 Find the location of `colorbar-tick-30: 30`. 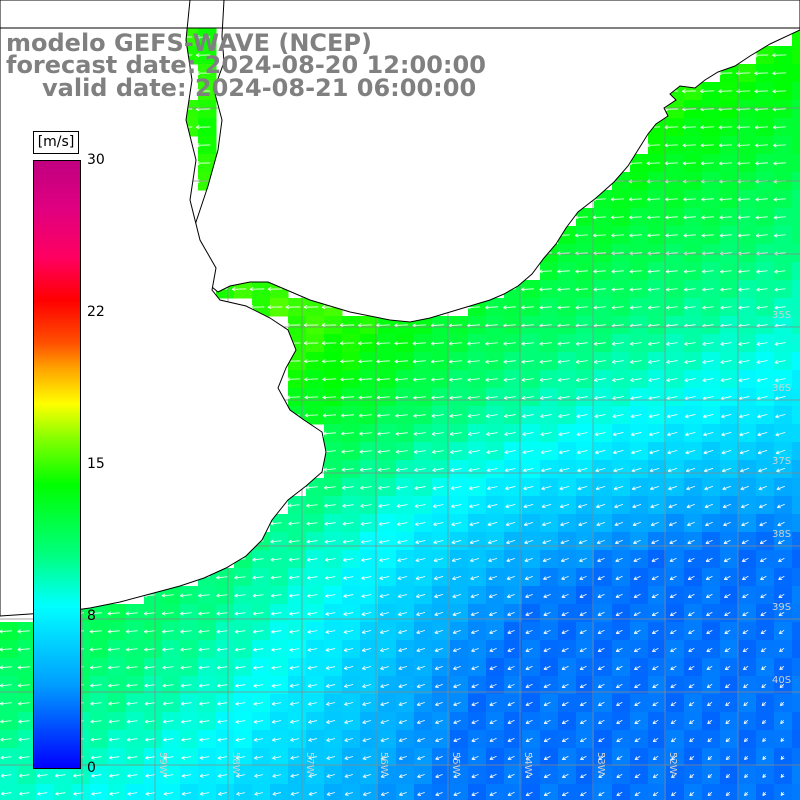

colorbar-tick-30: 30 is located at coordinates (96, 160).